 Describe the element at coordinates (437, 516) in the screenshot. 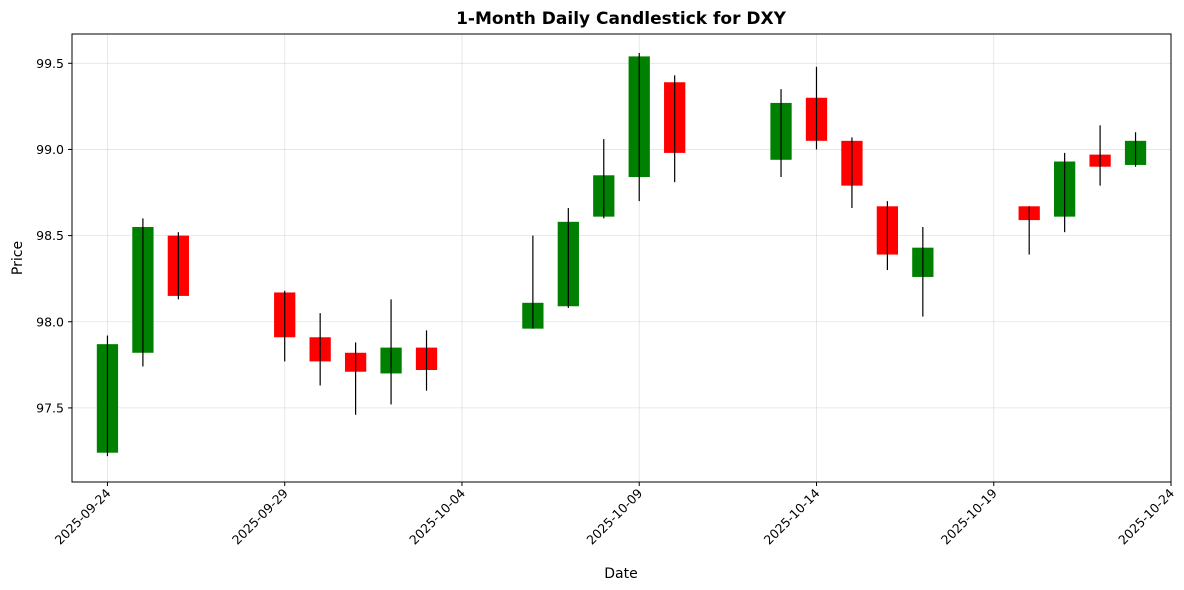

I see `x-tick-label: 2025-10-04` at that location.